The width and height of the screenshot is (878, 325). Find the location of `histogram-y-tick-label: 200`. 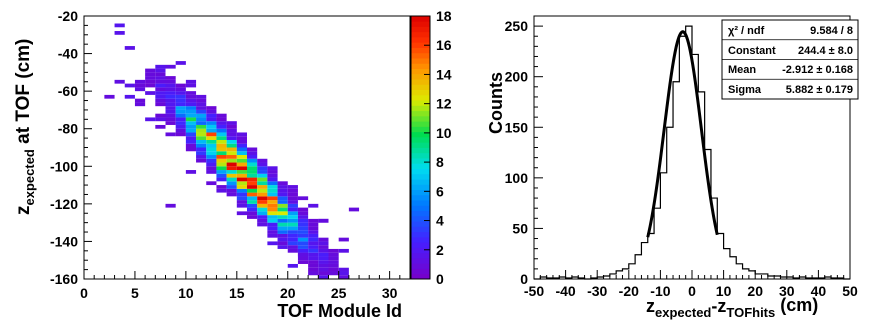

histogram-y-tick-label: 200 is located at coordinates (517, 77).